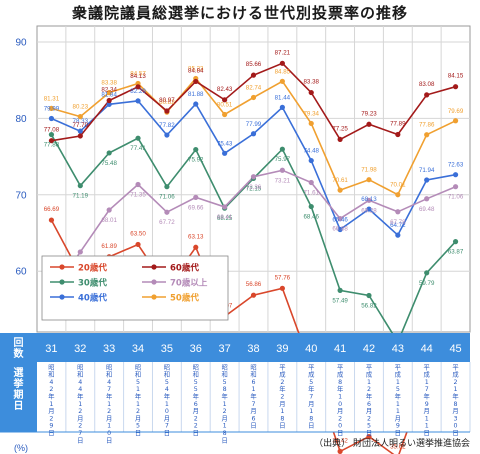 The image size is (480, 454). What do you see at coordinates (225, 89) in the screenshot?
I see `data-label: 82.43` at bounding box center [225, 89].